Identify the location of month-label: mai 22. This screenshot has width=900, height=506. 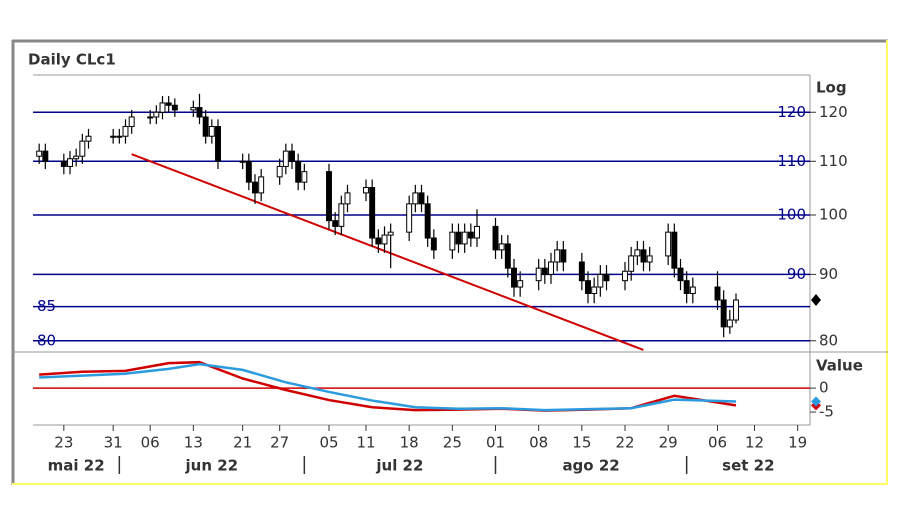
(76, 466).